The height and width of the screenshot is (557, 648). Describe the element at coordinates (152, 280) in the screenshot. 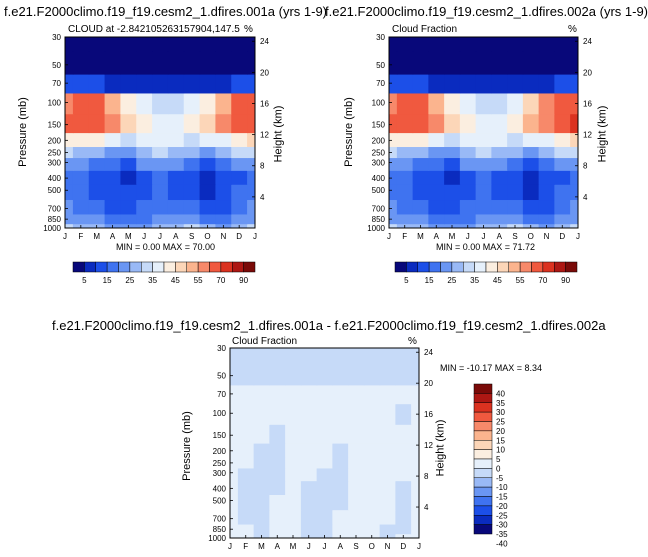

I see `colorbar1-label: 35` at that location.